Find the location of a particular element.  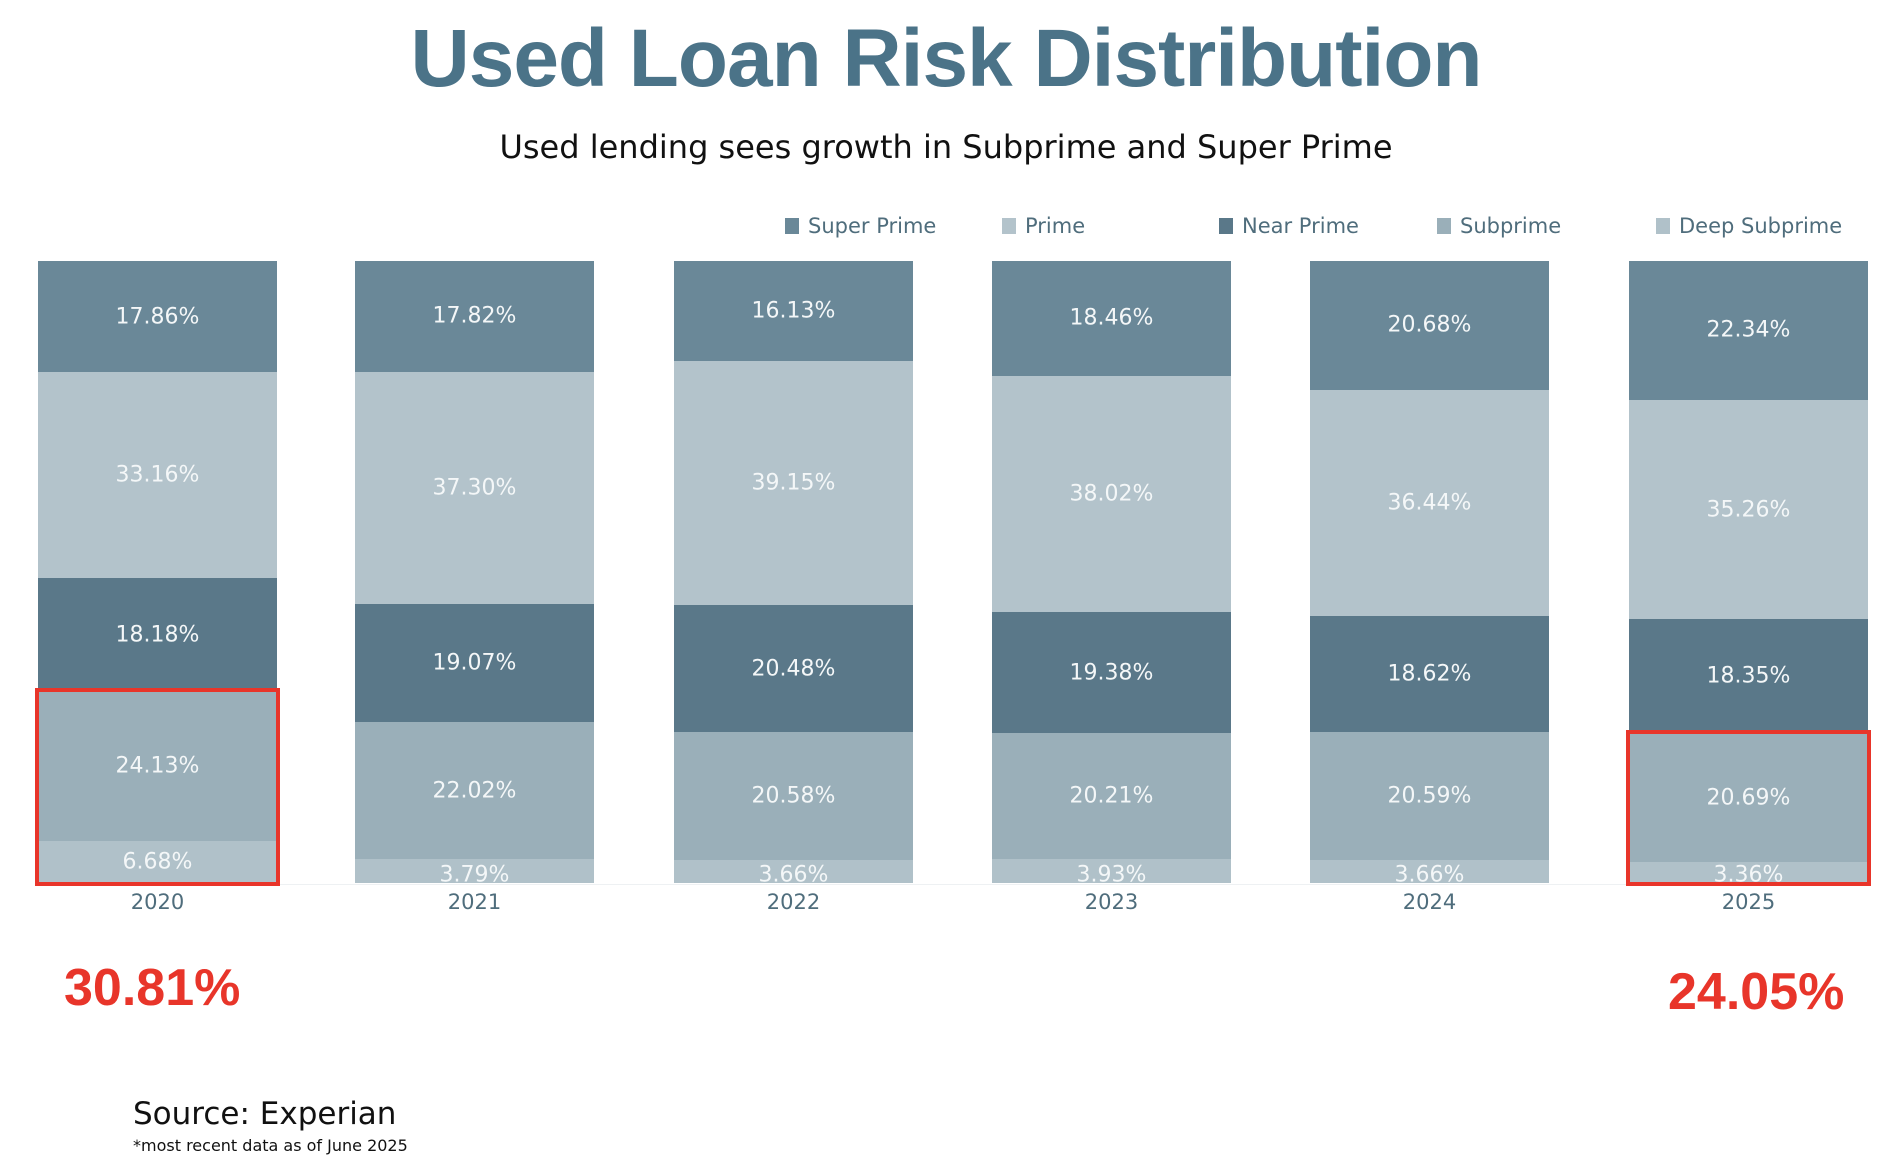

legend-label: Prime is located at coordinates (1055, 226).